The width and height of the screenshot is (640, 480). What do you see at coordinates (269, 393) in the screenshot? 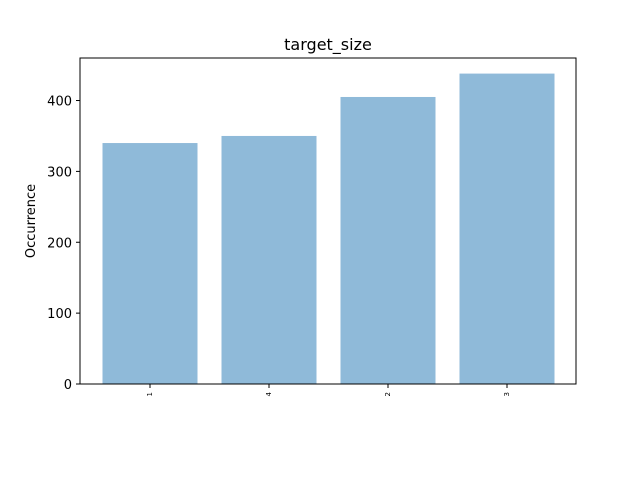
I see `x-tick-label-4: 4` at bounding box center [269, 393].